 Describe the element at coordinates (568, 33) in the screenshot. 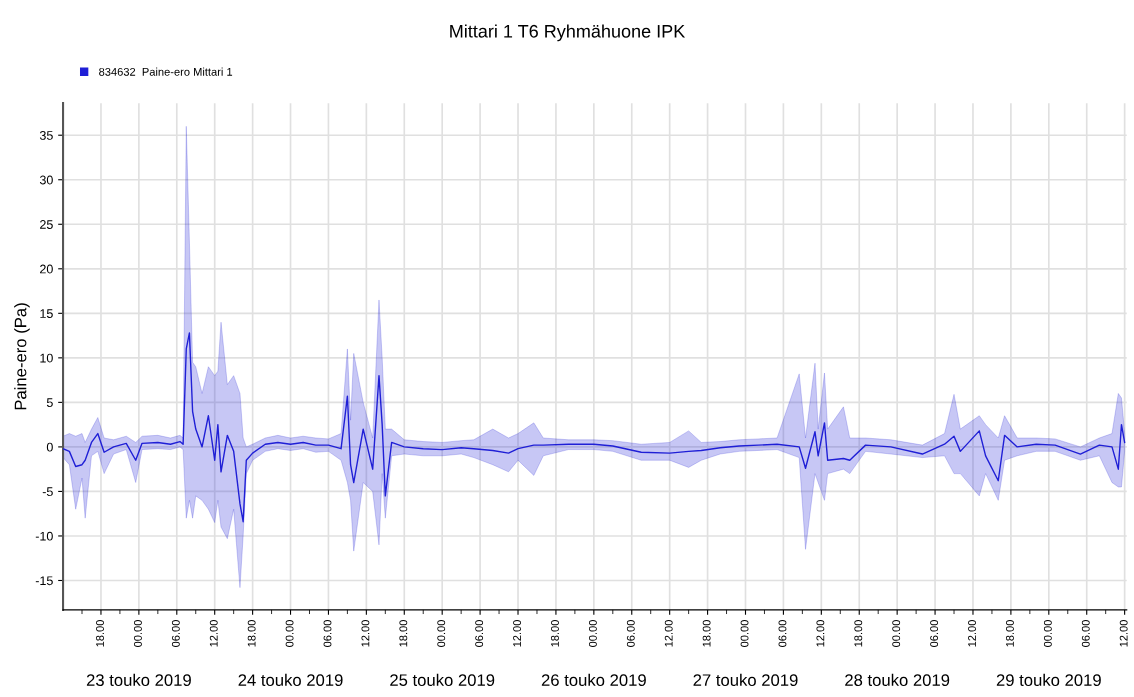

I see `chart-title: Mittari 1 T6 Ryhmähuone IPK` at that location.